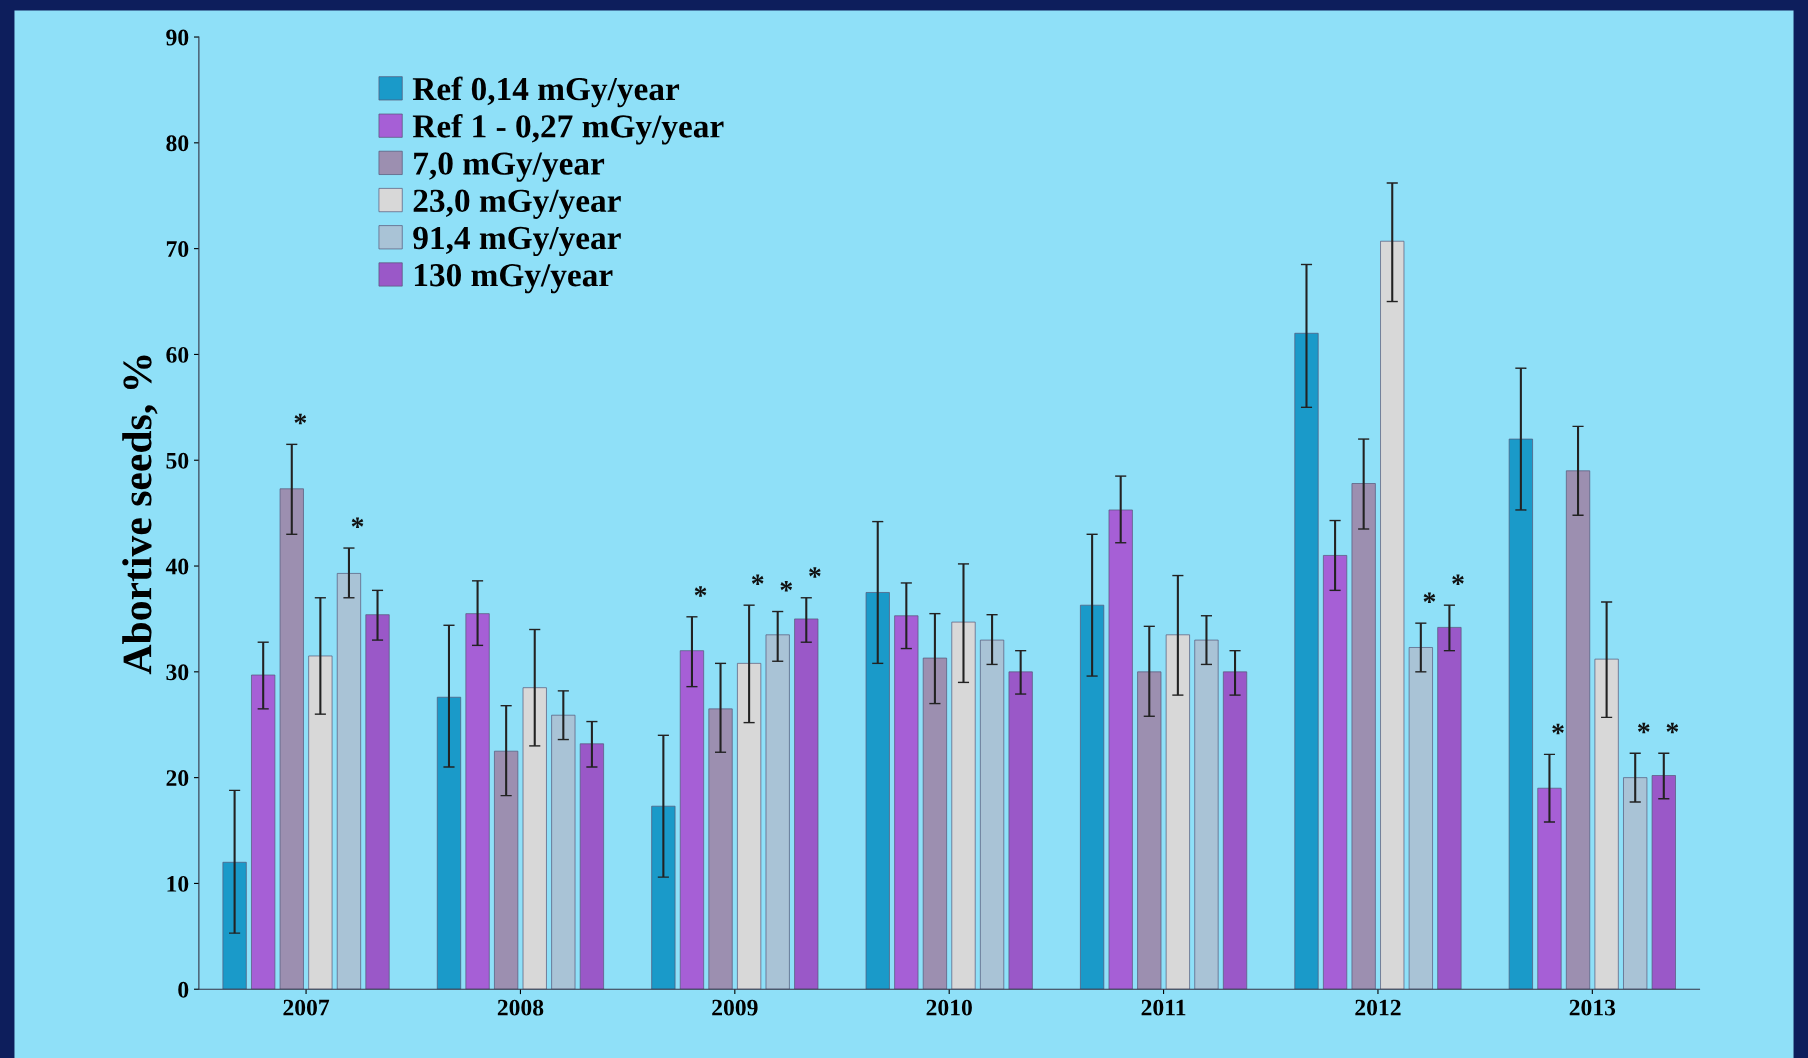 Image resolution: width=1808 pixels, height=1058 pixels. Describe the element at coordinates (177, 354) in the screenshot. I see `y-tick-label: 60` at that location.